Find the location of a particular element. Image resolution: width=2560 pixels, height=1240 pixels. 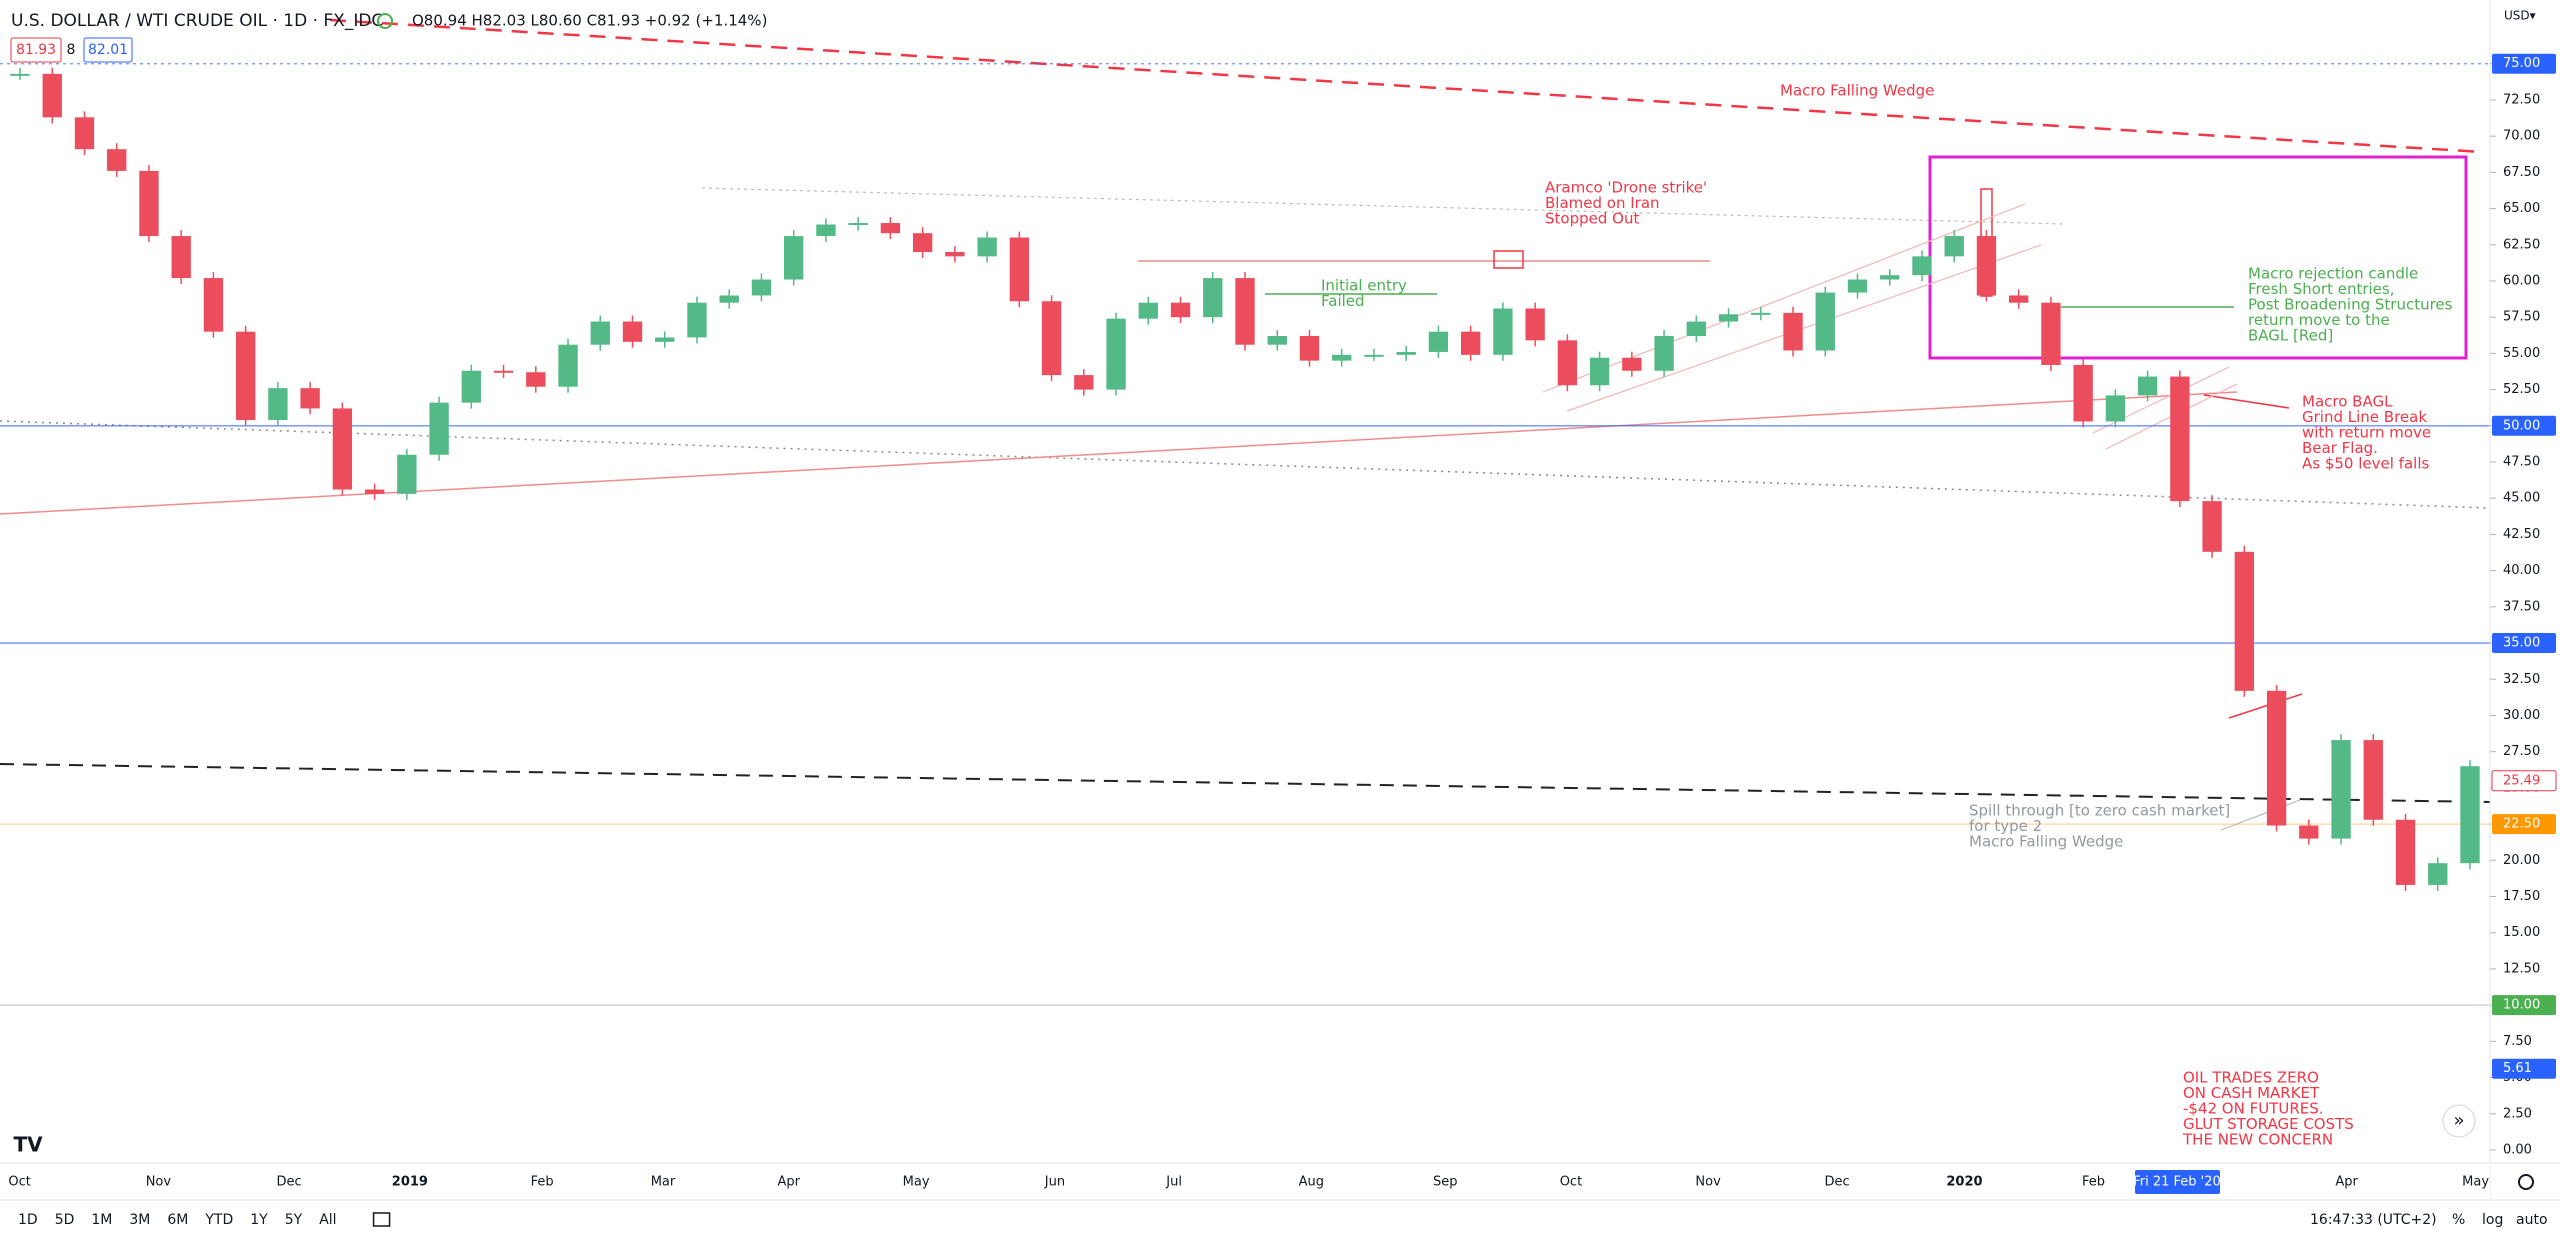

scroll-button is located at coordinates (2459, 1121).